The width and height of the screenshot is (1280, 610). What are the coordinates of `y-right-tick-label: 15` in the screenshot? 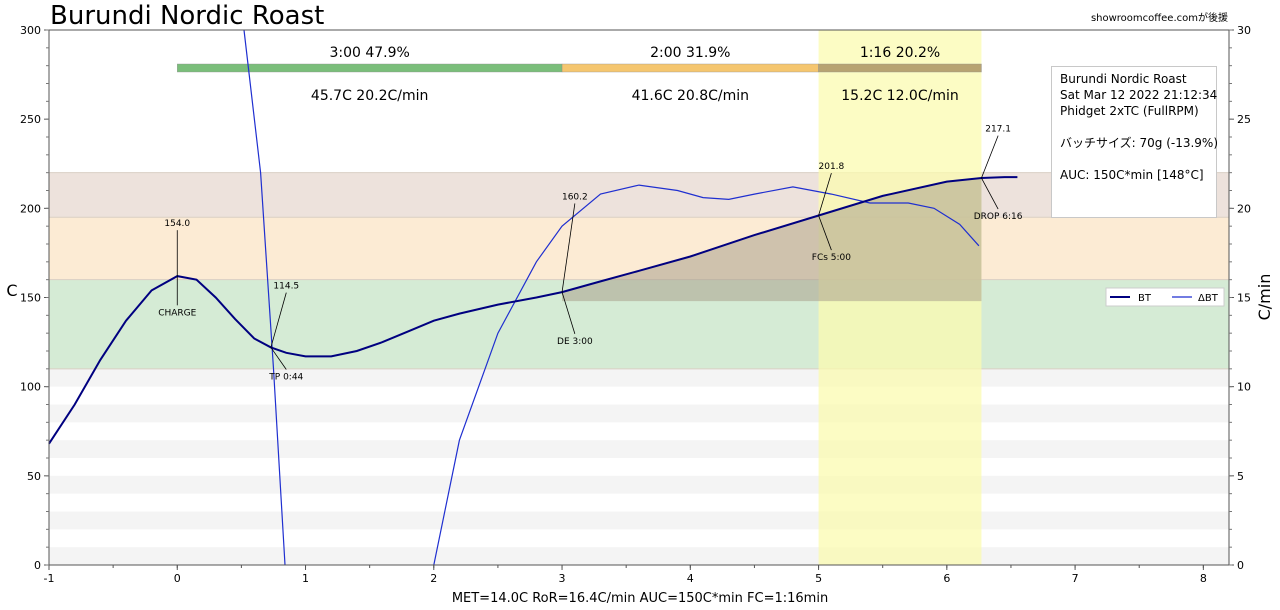 It's located at (1244, 298).